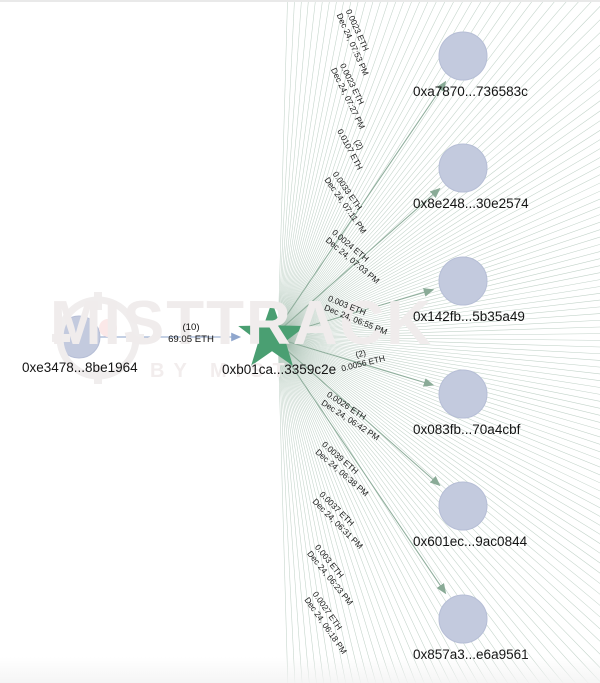 Image resolution: width=600 pixels, height=683 pixels. What do you see at coordinates (467, 429) in the screenshot?
I see `destination-node-label: 0x083fb...70a4cbf` at bounding box center [467, 429].